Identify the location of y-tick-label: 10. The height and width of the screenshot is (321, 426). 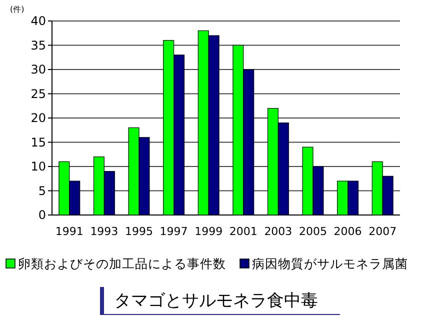
(38, 167).